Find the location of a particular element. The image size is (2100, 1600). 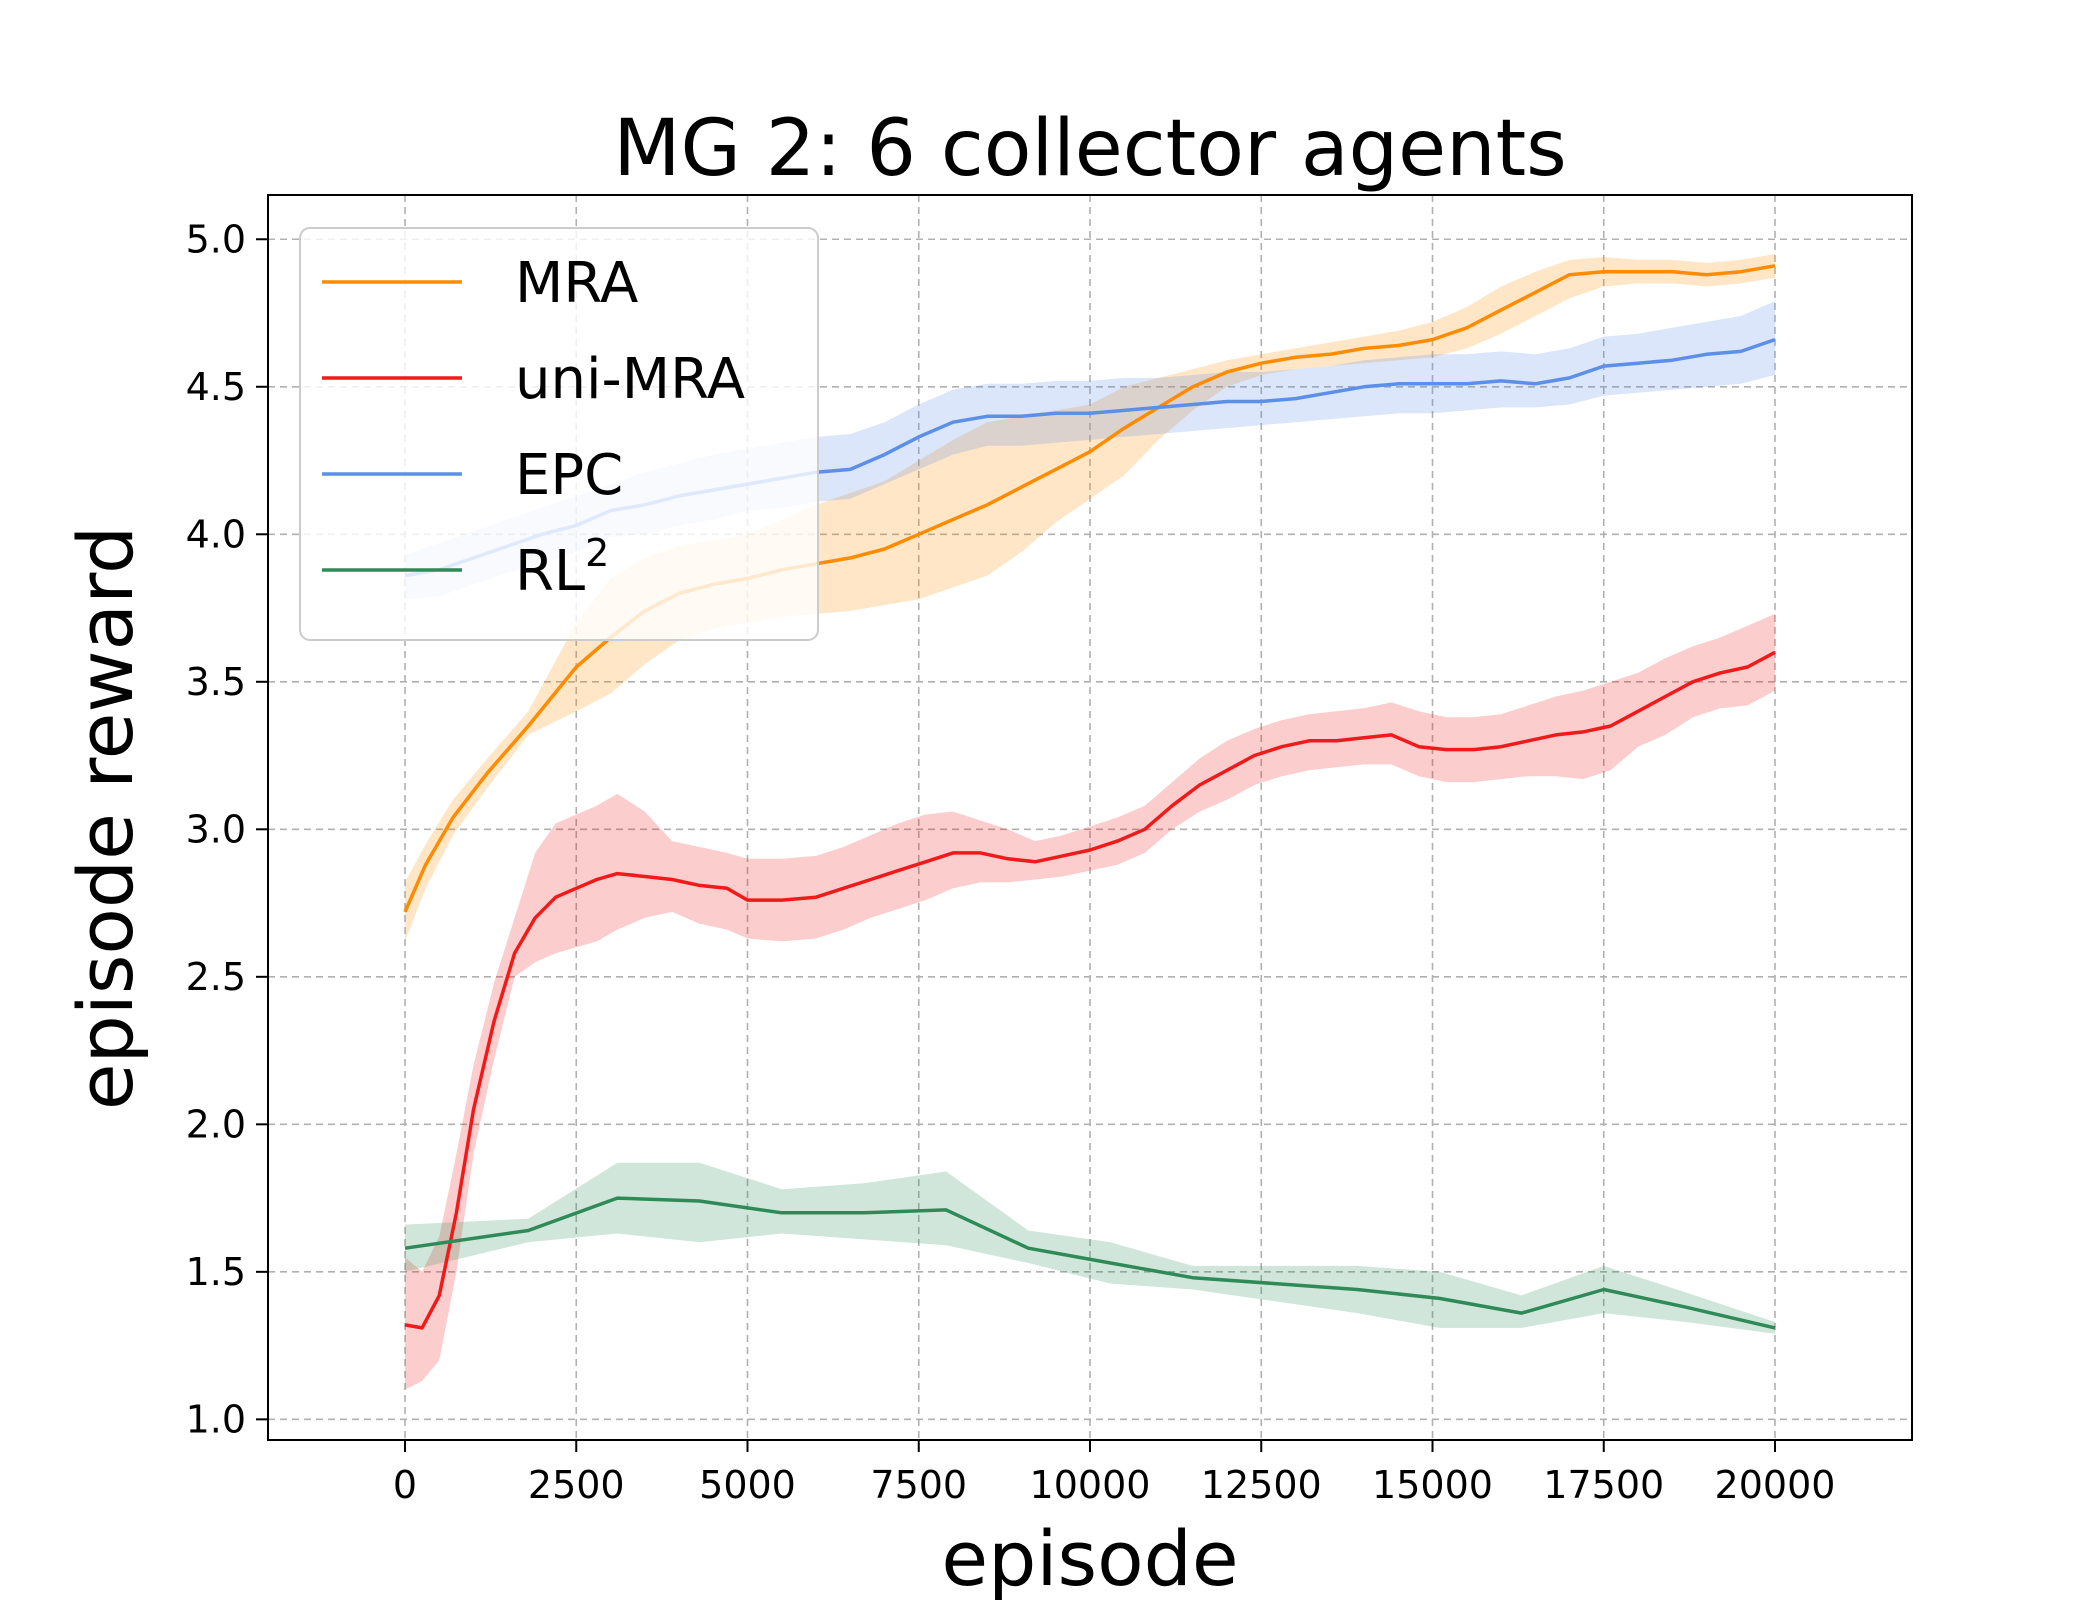

legend-label: MRA is located at coordinates (576, 283).